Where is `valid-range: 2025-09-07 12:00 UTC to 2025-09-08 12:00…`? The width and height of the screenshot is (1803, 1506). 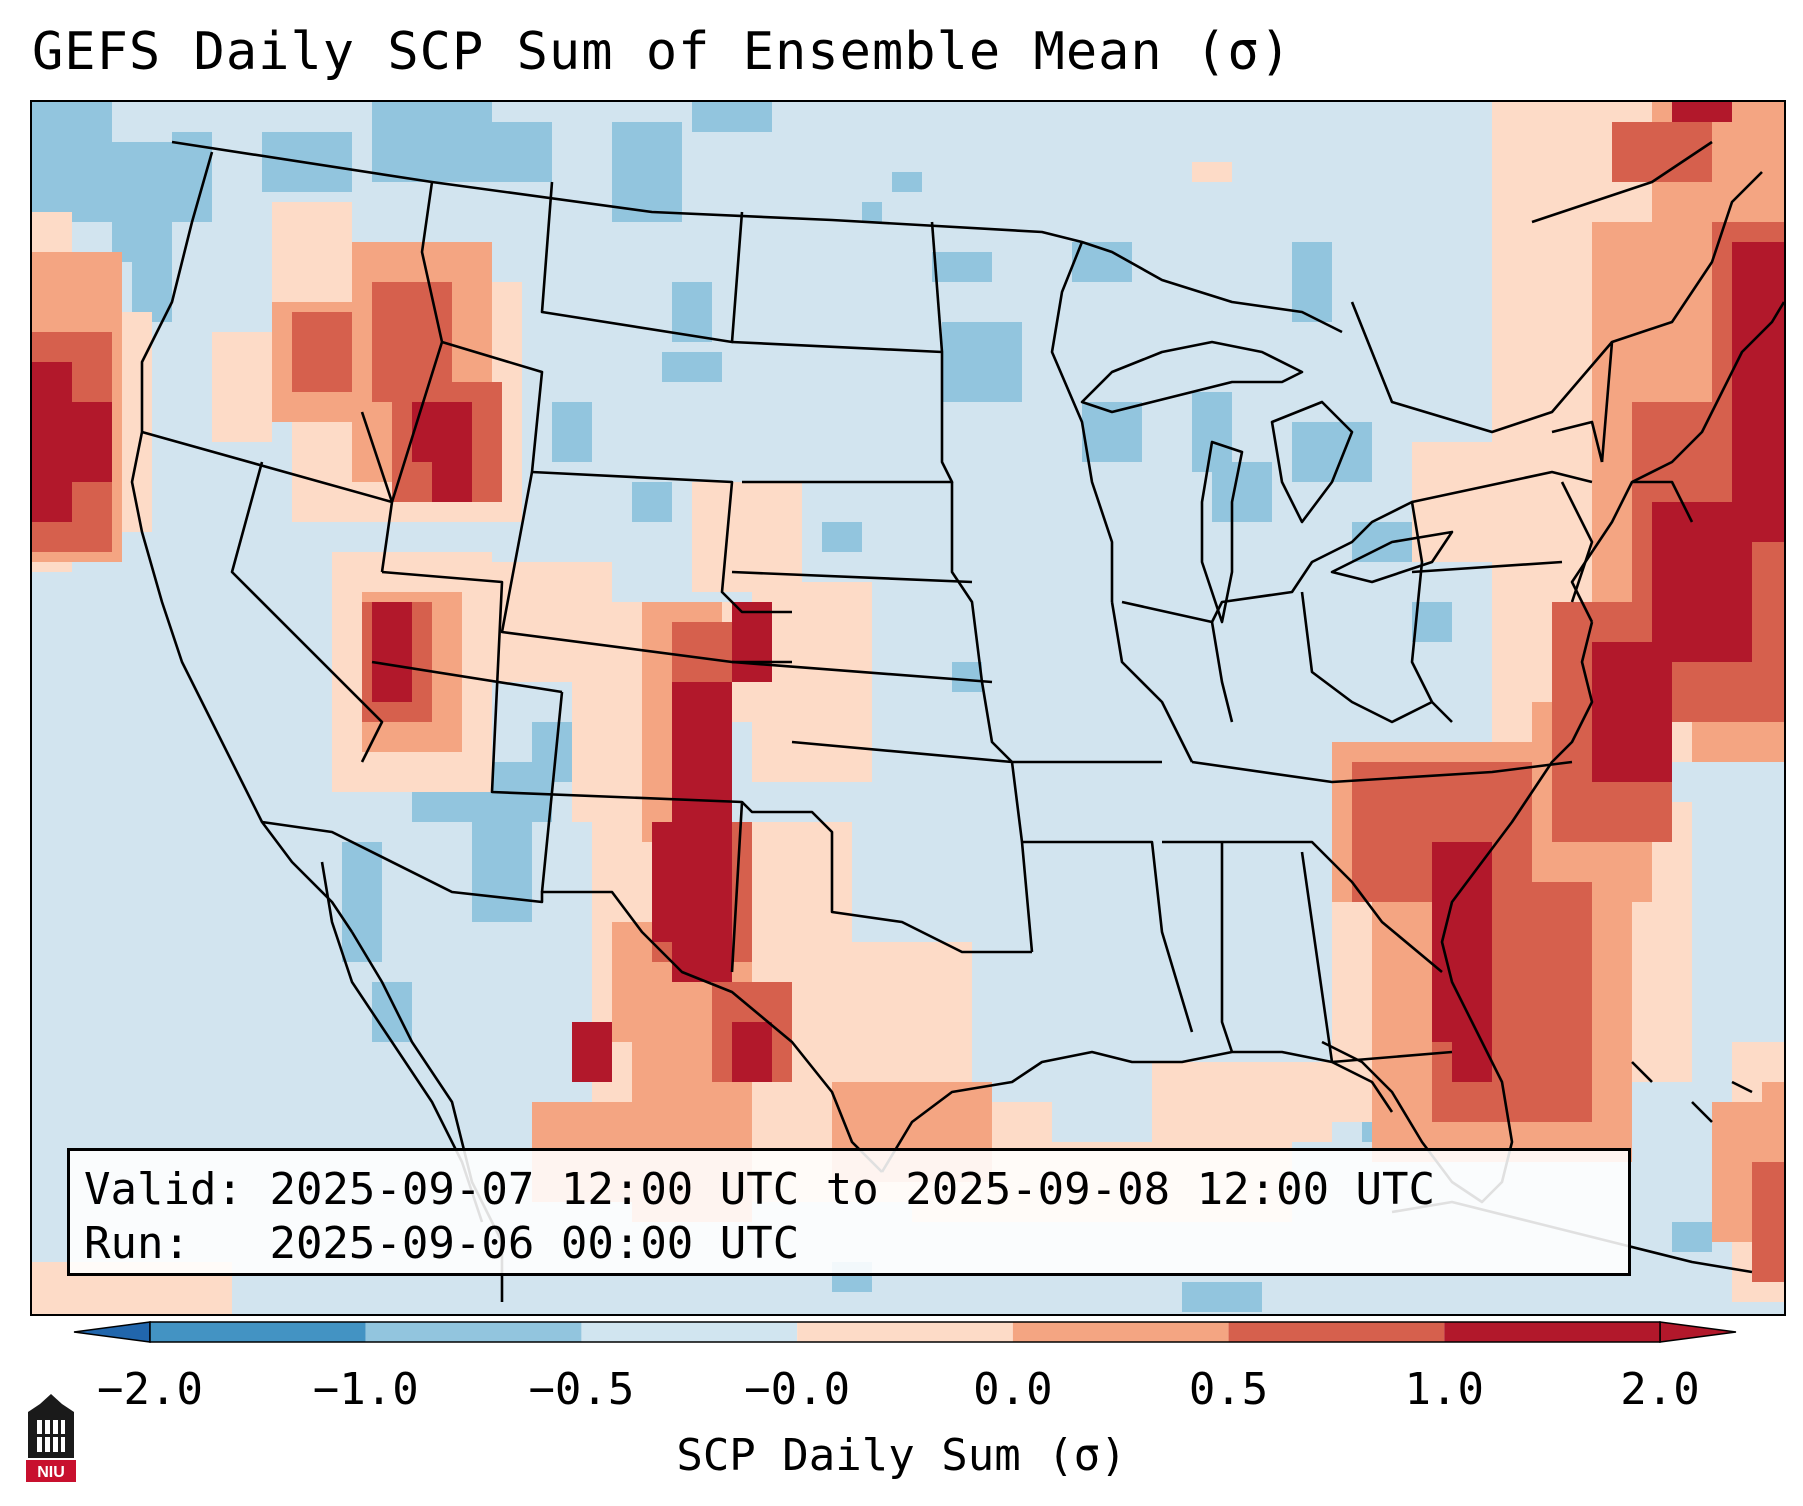
valid-range: 2025-09-07 12:00 UTC to 2025-09-08 12:00… is located at coordinates (852, 1189).